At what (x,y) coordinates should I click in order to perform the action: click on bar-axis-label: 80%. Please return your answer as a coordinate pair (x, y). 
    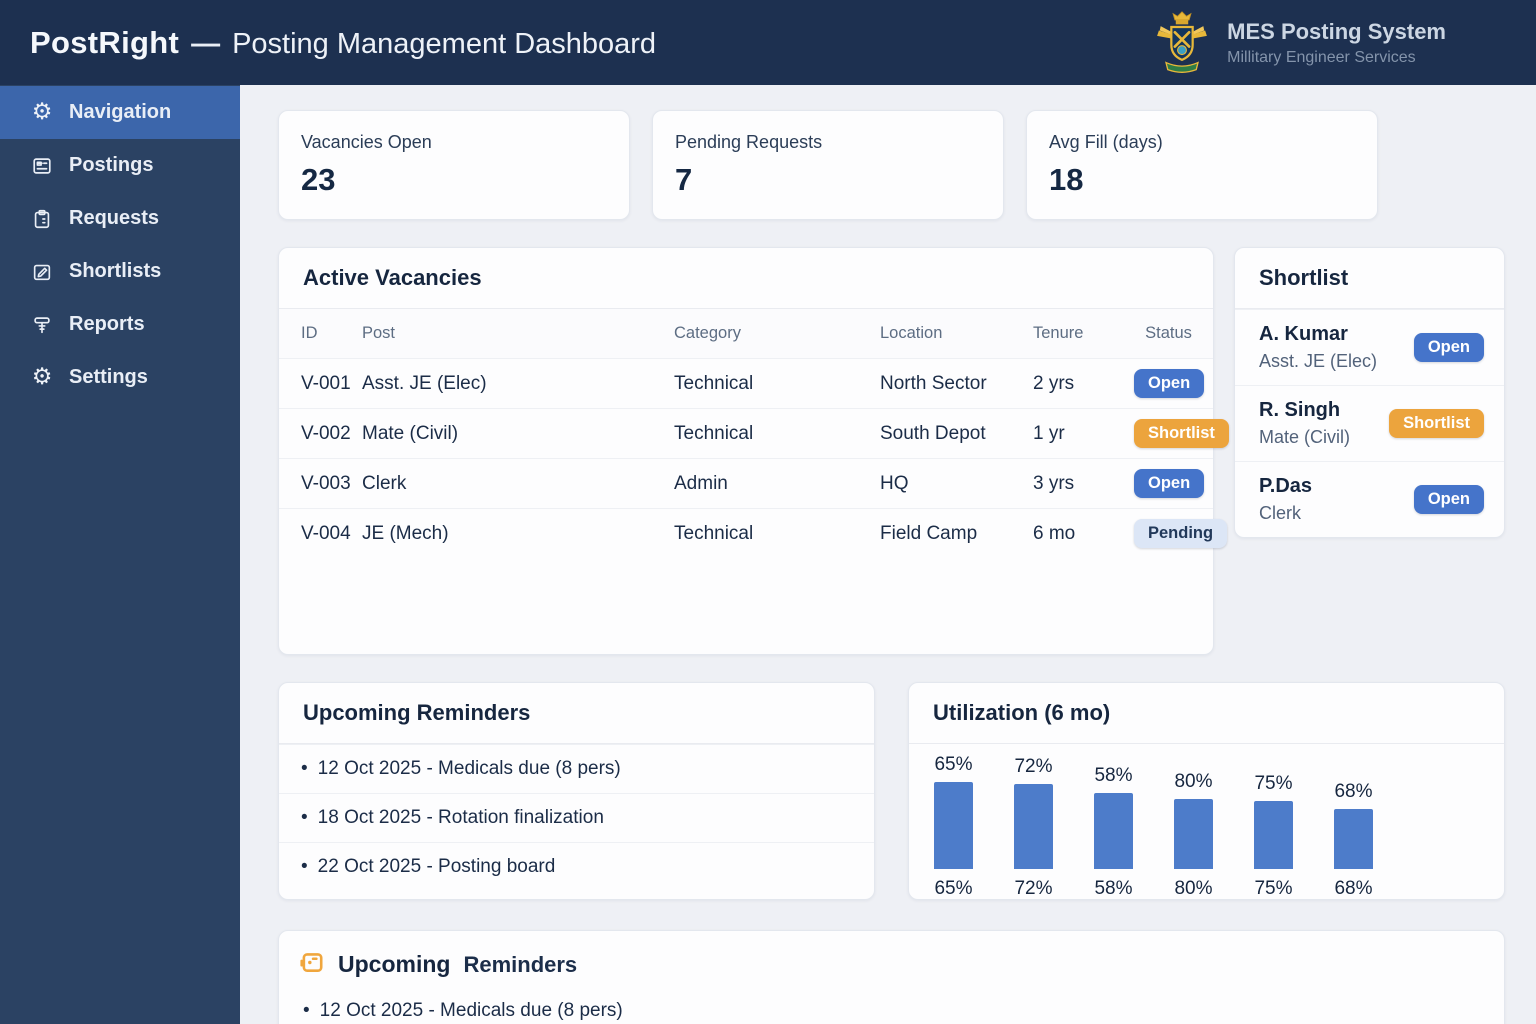
    Looking at the image, I should click on (1193, 888).